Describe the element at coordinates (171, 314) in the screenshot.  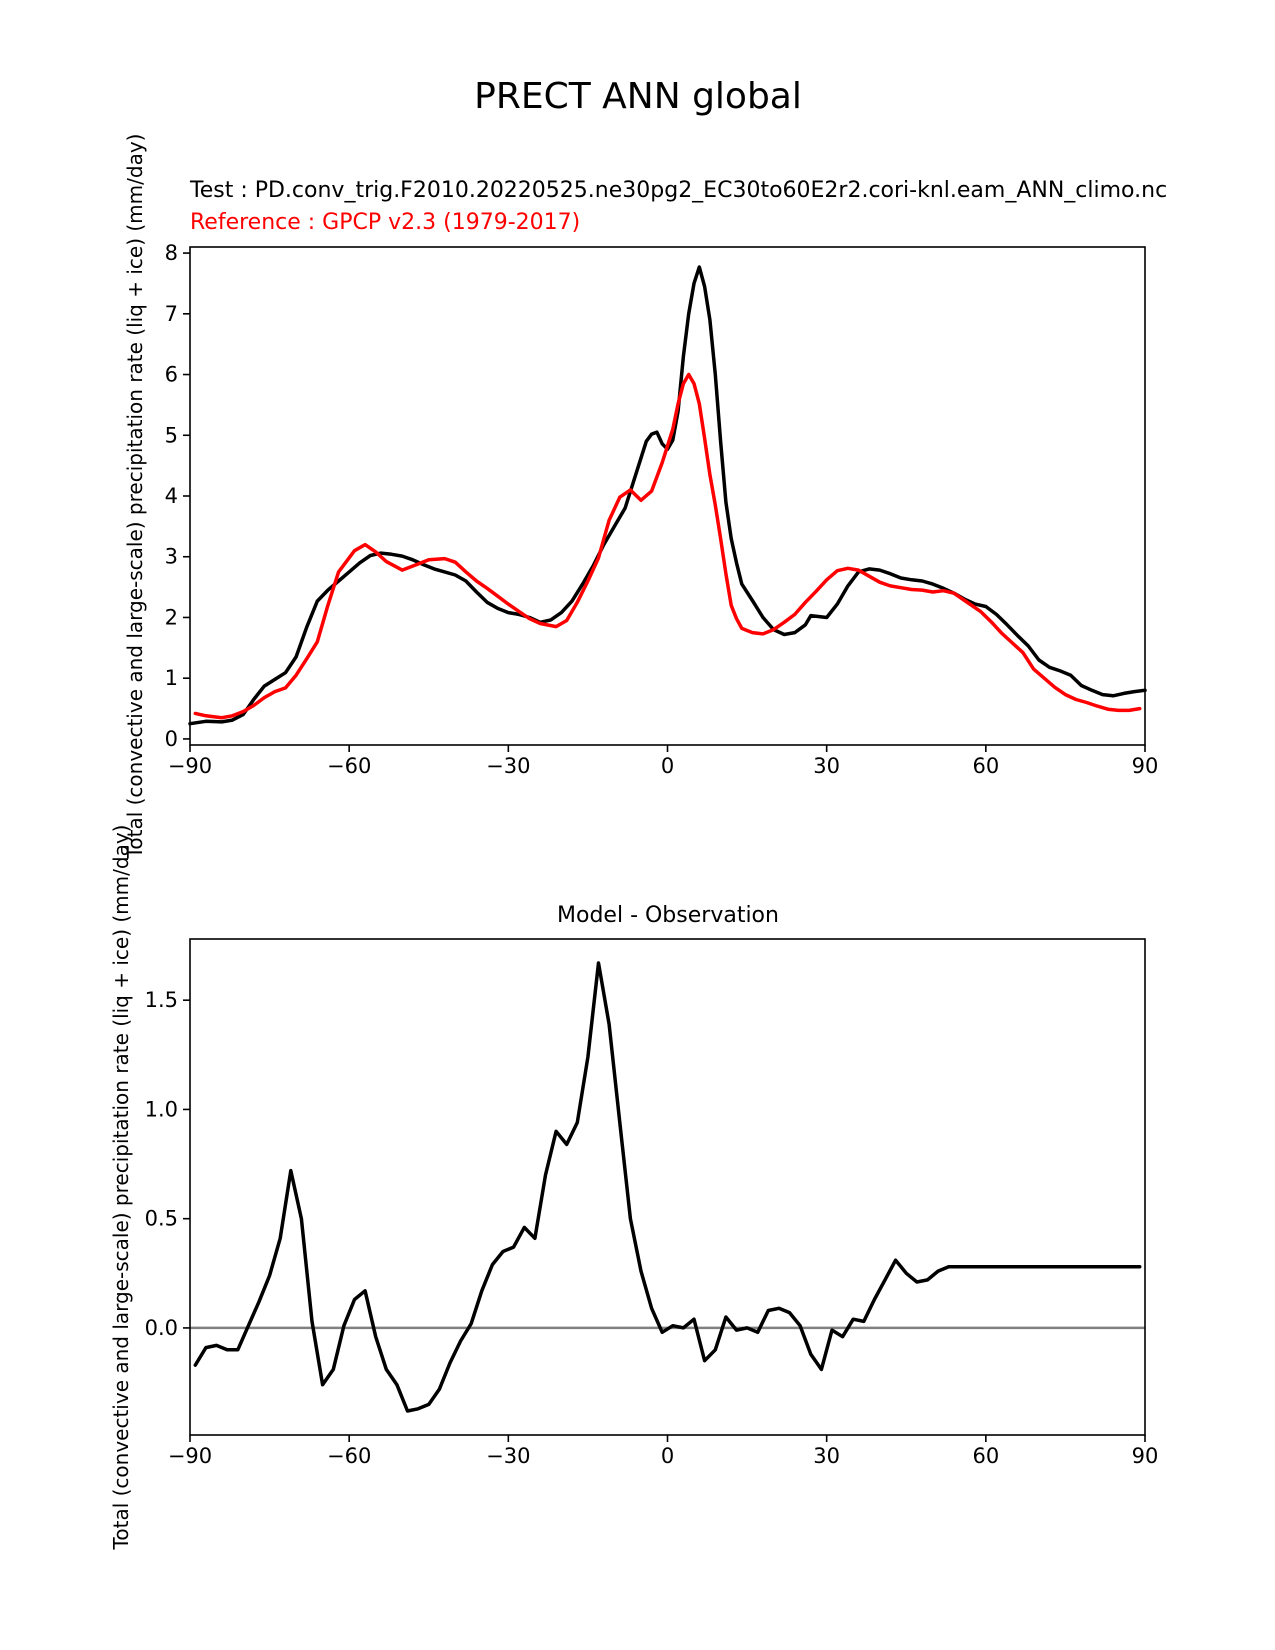
I see `y-tick-label: 7` at that location.